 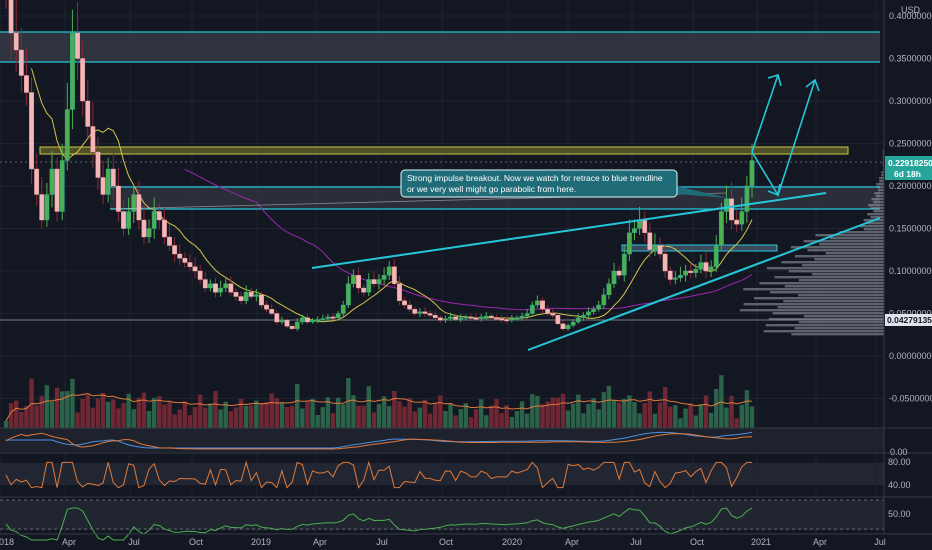 What do you see at coordinates (196, 542) in the screenshot?
I see `time-tick-label: Oct` at bounding box center [196, 542].